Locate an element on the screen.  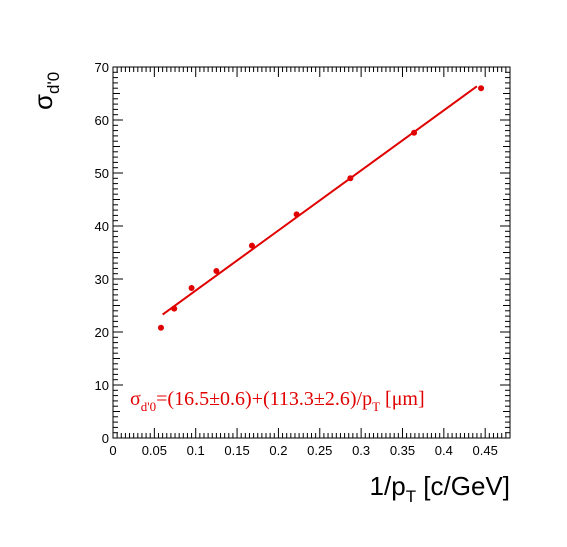
y-tick-label: 0 is located at coordinates (105, 438).